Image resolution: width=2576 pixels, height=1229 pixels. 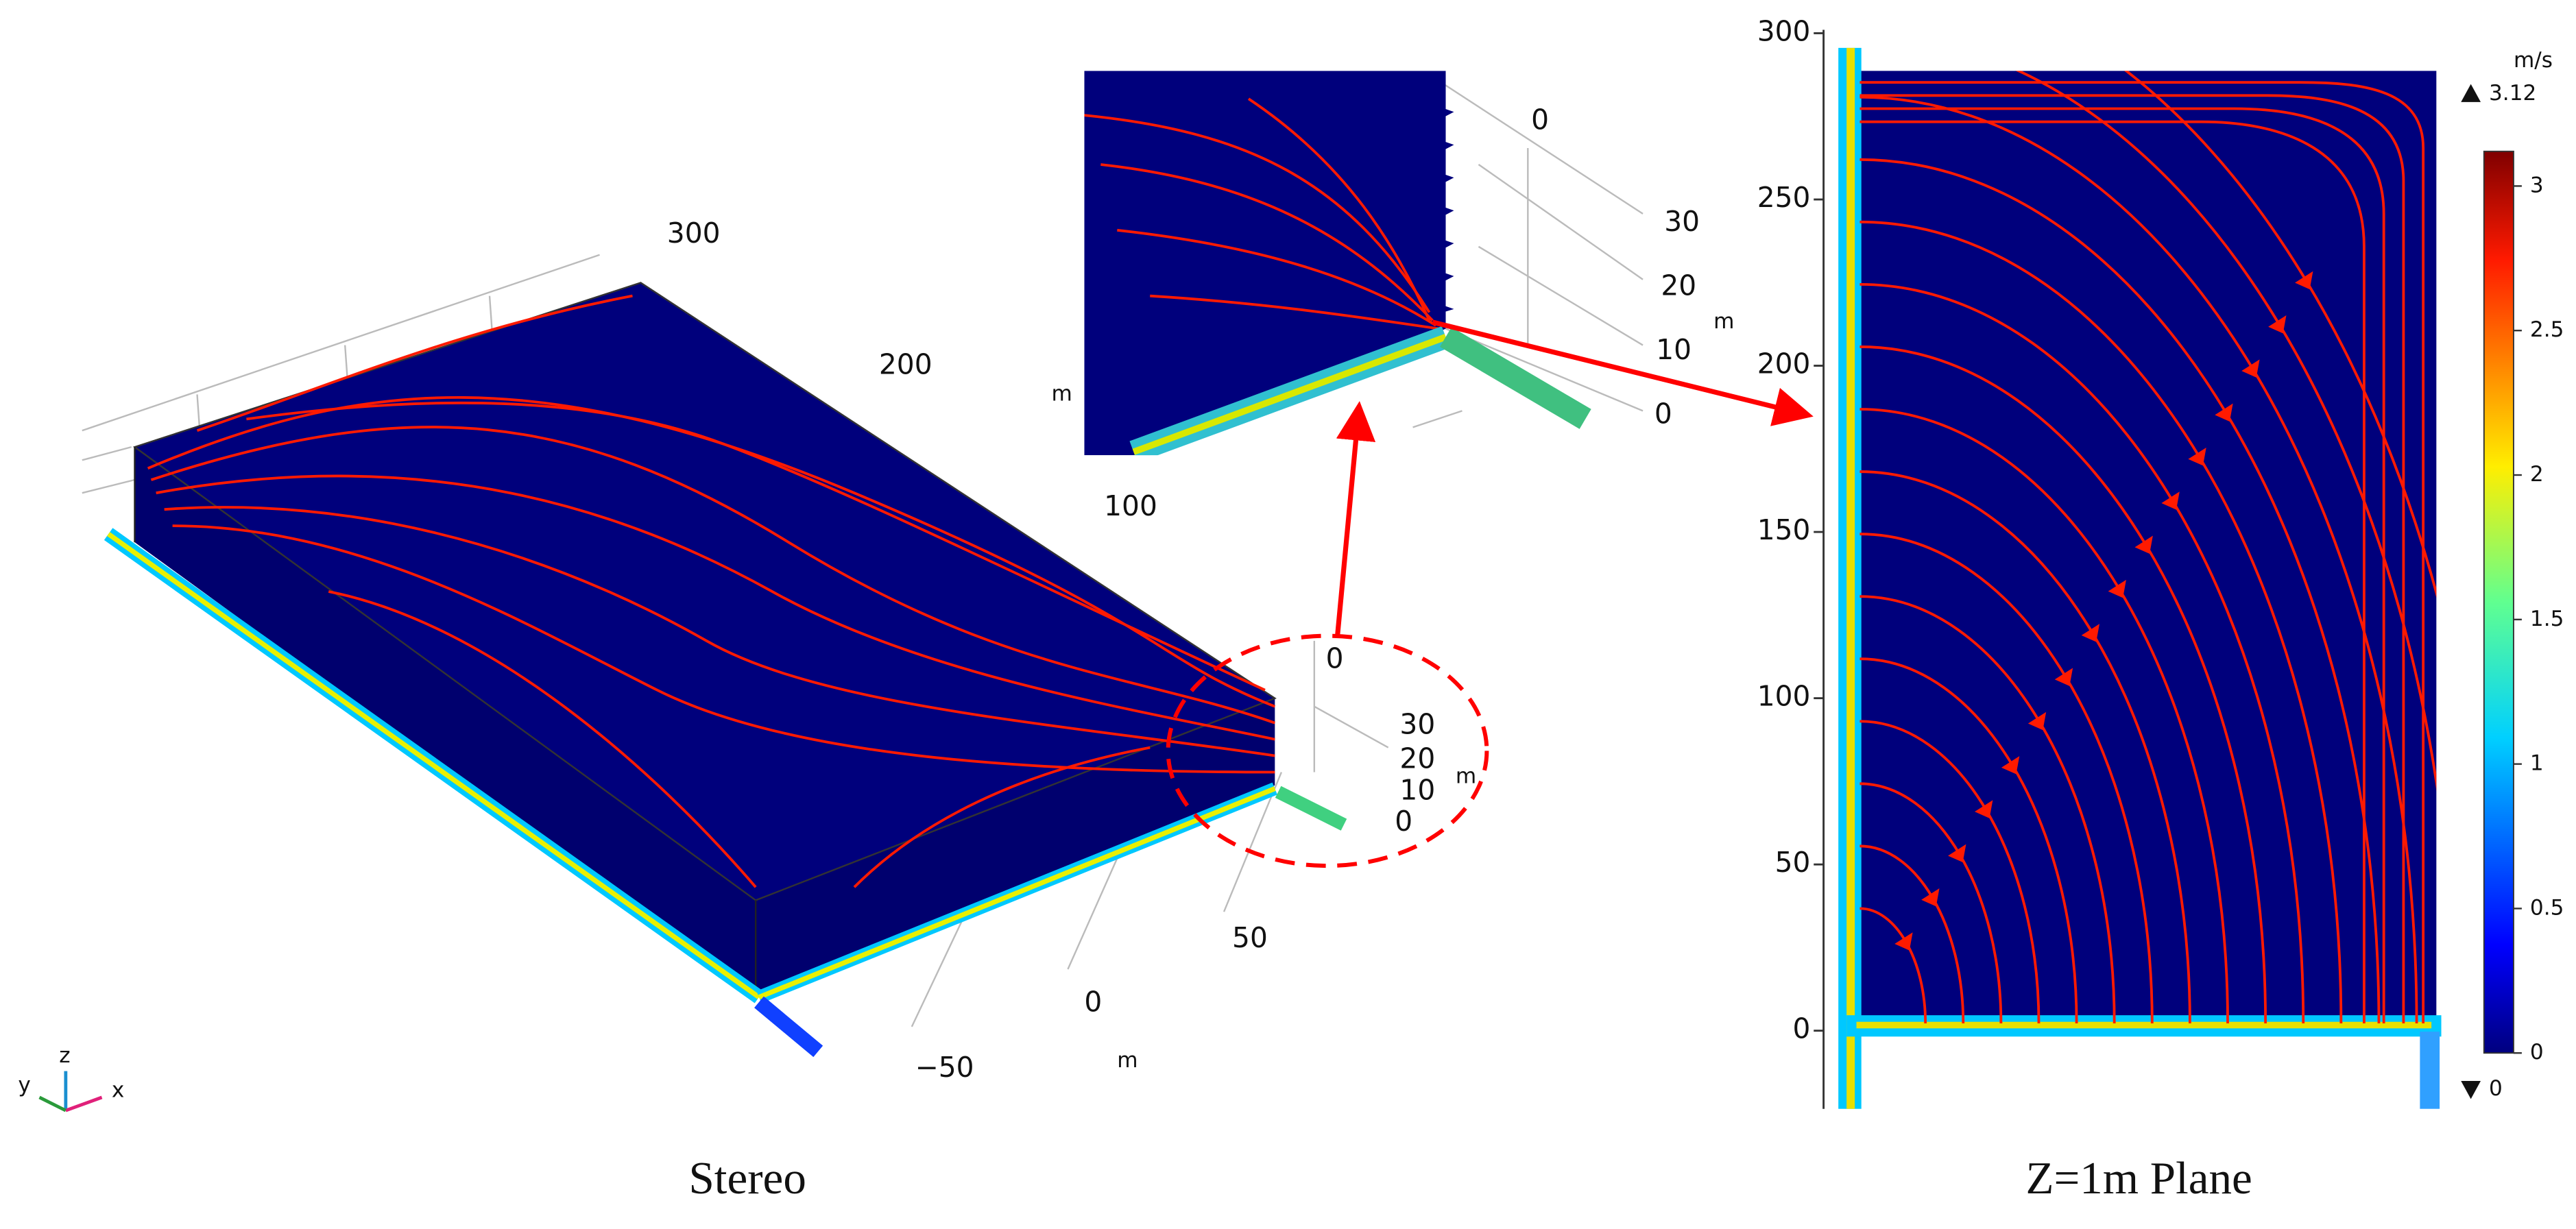 I want to click on inset-z-tick-label: 20, so click(x=1679, y=285).